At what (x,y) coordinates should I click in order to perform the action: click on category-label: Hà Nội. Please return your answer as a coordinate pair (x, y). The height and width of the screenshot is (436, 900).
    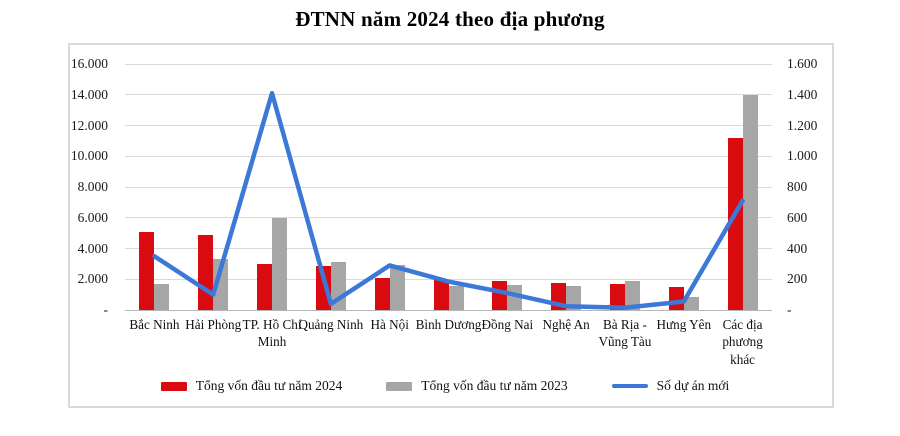
    Looking at the image, I should click on (389, 324).